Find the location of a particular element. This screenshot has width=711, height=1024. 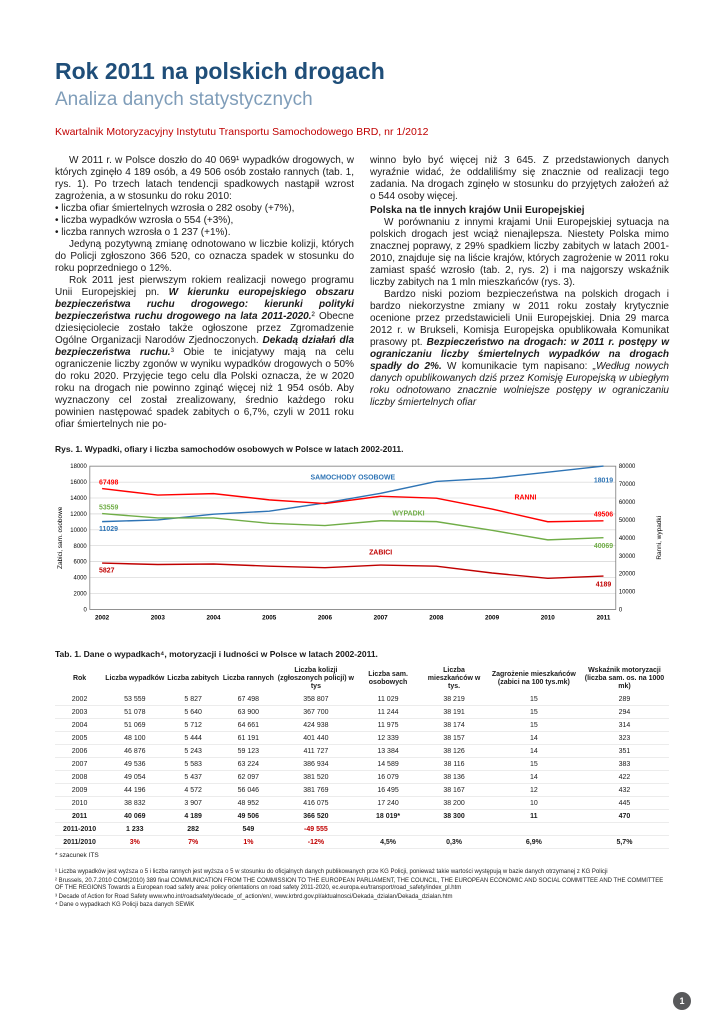

table-cell: 401 440 is located at coordinates (316, 738).